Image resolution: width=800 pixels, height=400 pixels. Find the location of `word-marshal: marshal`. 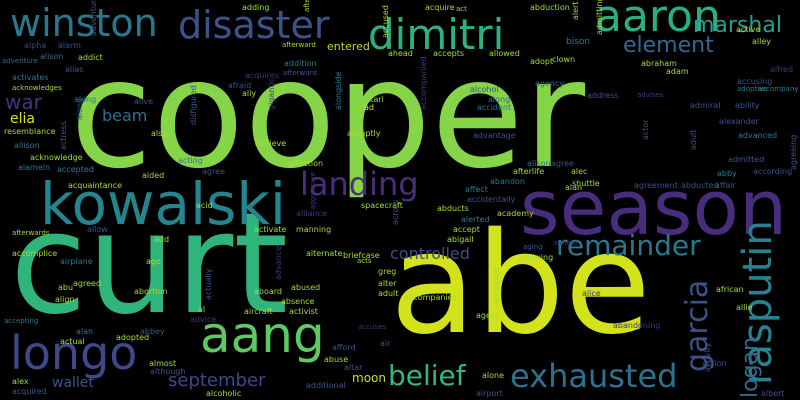

word-marshal: marshal is located at coordinates (737, 25).